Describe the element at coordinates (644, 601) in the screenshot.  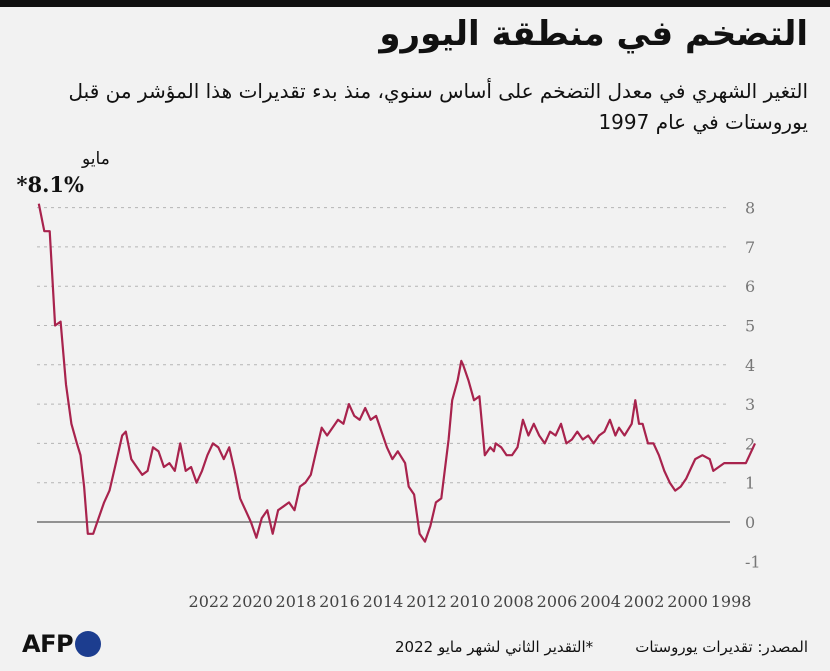
I see `x-tick-label: 2002` at that location.